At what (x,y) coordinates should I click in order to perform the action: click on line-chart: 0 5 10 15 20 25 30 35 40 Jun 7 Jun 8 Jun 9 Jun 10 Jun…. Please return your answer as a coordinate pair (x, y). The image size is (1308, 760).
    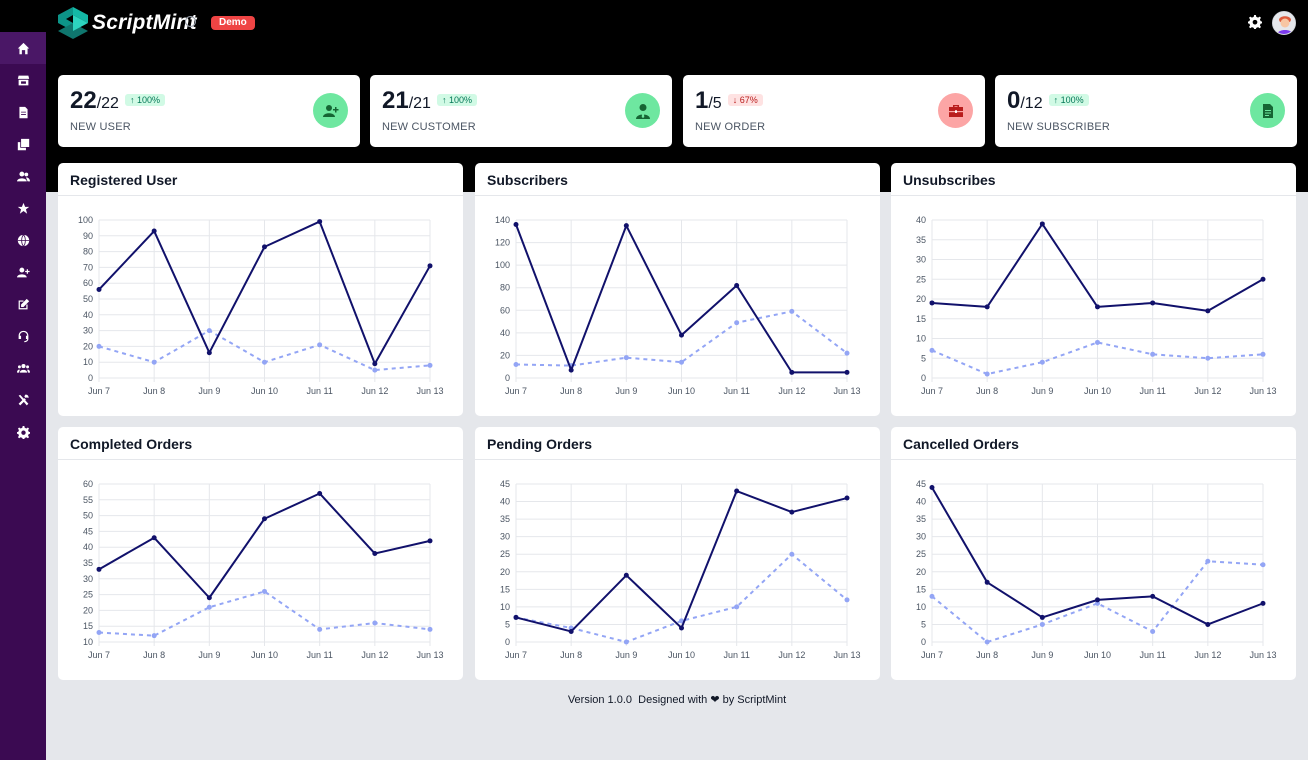
    Looking at the image, I should click on (1096, 305).